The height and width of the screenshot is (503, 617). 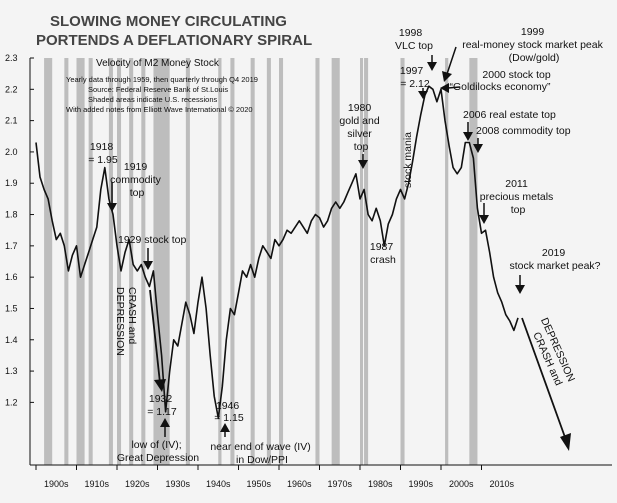 What do you see at coordinates (509, 115) in the screenshot?
I see `annotation-2006: 2006 real estate top` at bounding box center [509, 115].